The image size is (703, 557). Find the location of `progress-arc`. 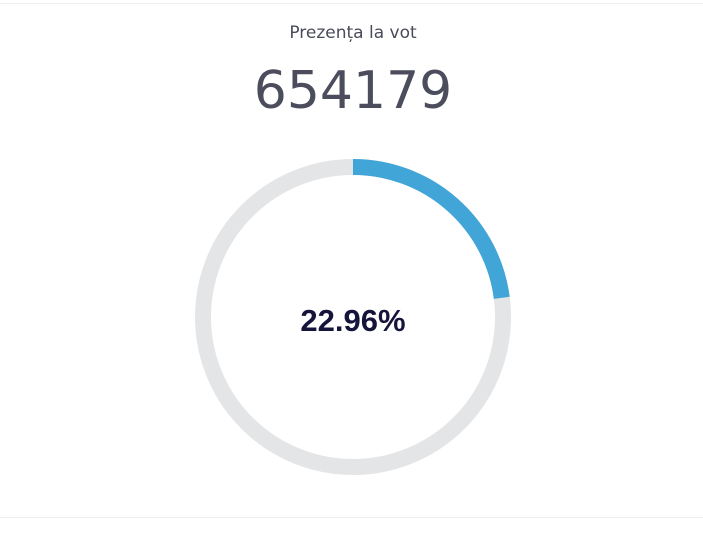

progress-arc is located at coordinates (431, 229).